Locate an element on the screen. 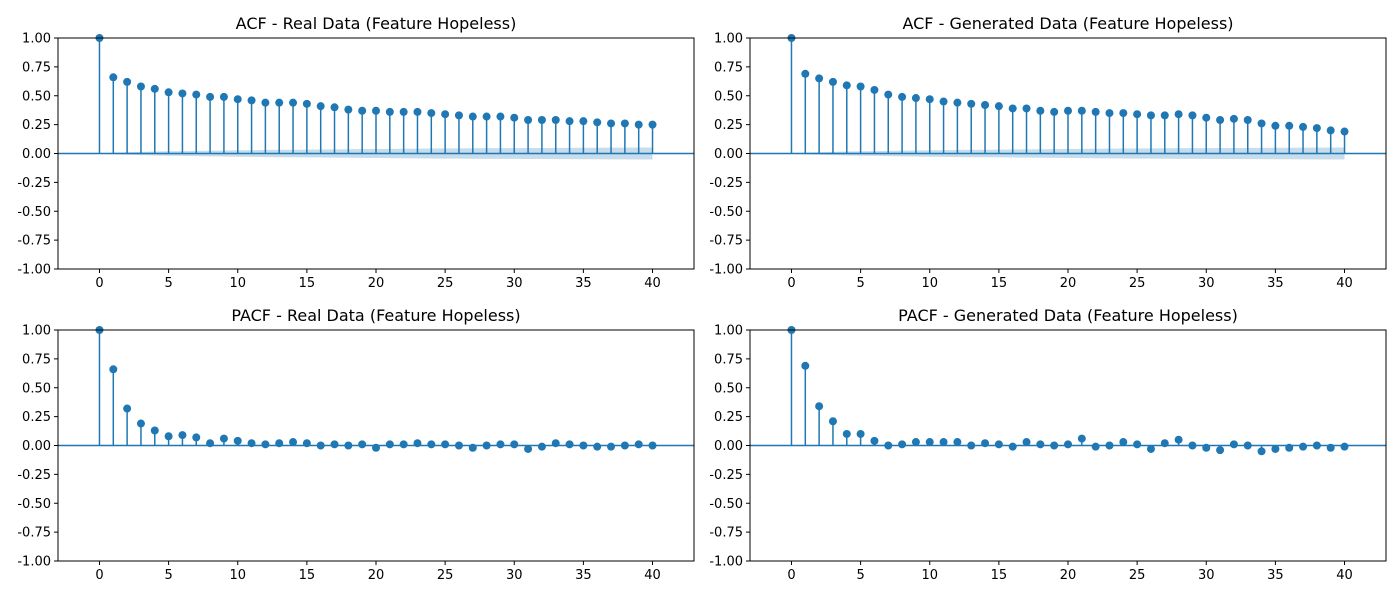  x-tick-label: 35 is located at coordinates (583, 283).